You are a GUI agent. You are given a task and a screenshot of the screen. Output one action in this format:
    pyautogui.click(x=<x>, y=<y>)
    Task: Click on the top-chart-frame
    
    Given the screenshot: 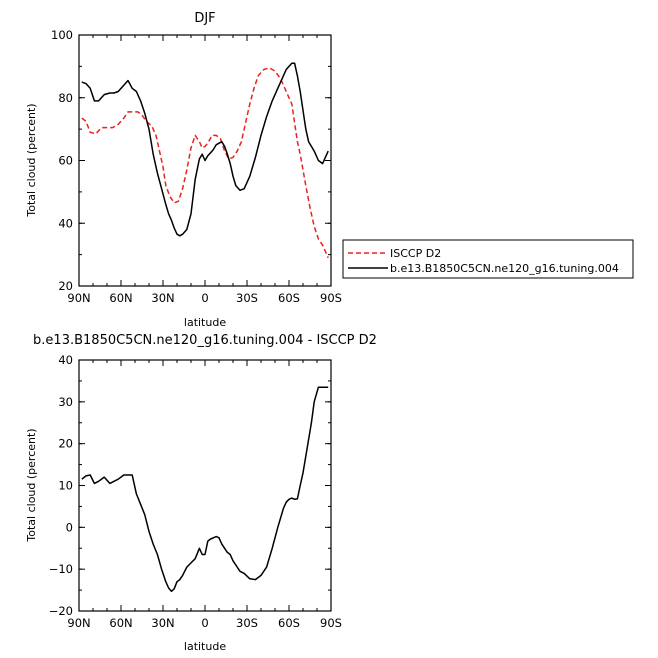 What is the action you would take?
    pyautogui.click(x=205, y=160)
    